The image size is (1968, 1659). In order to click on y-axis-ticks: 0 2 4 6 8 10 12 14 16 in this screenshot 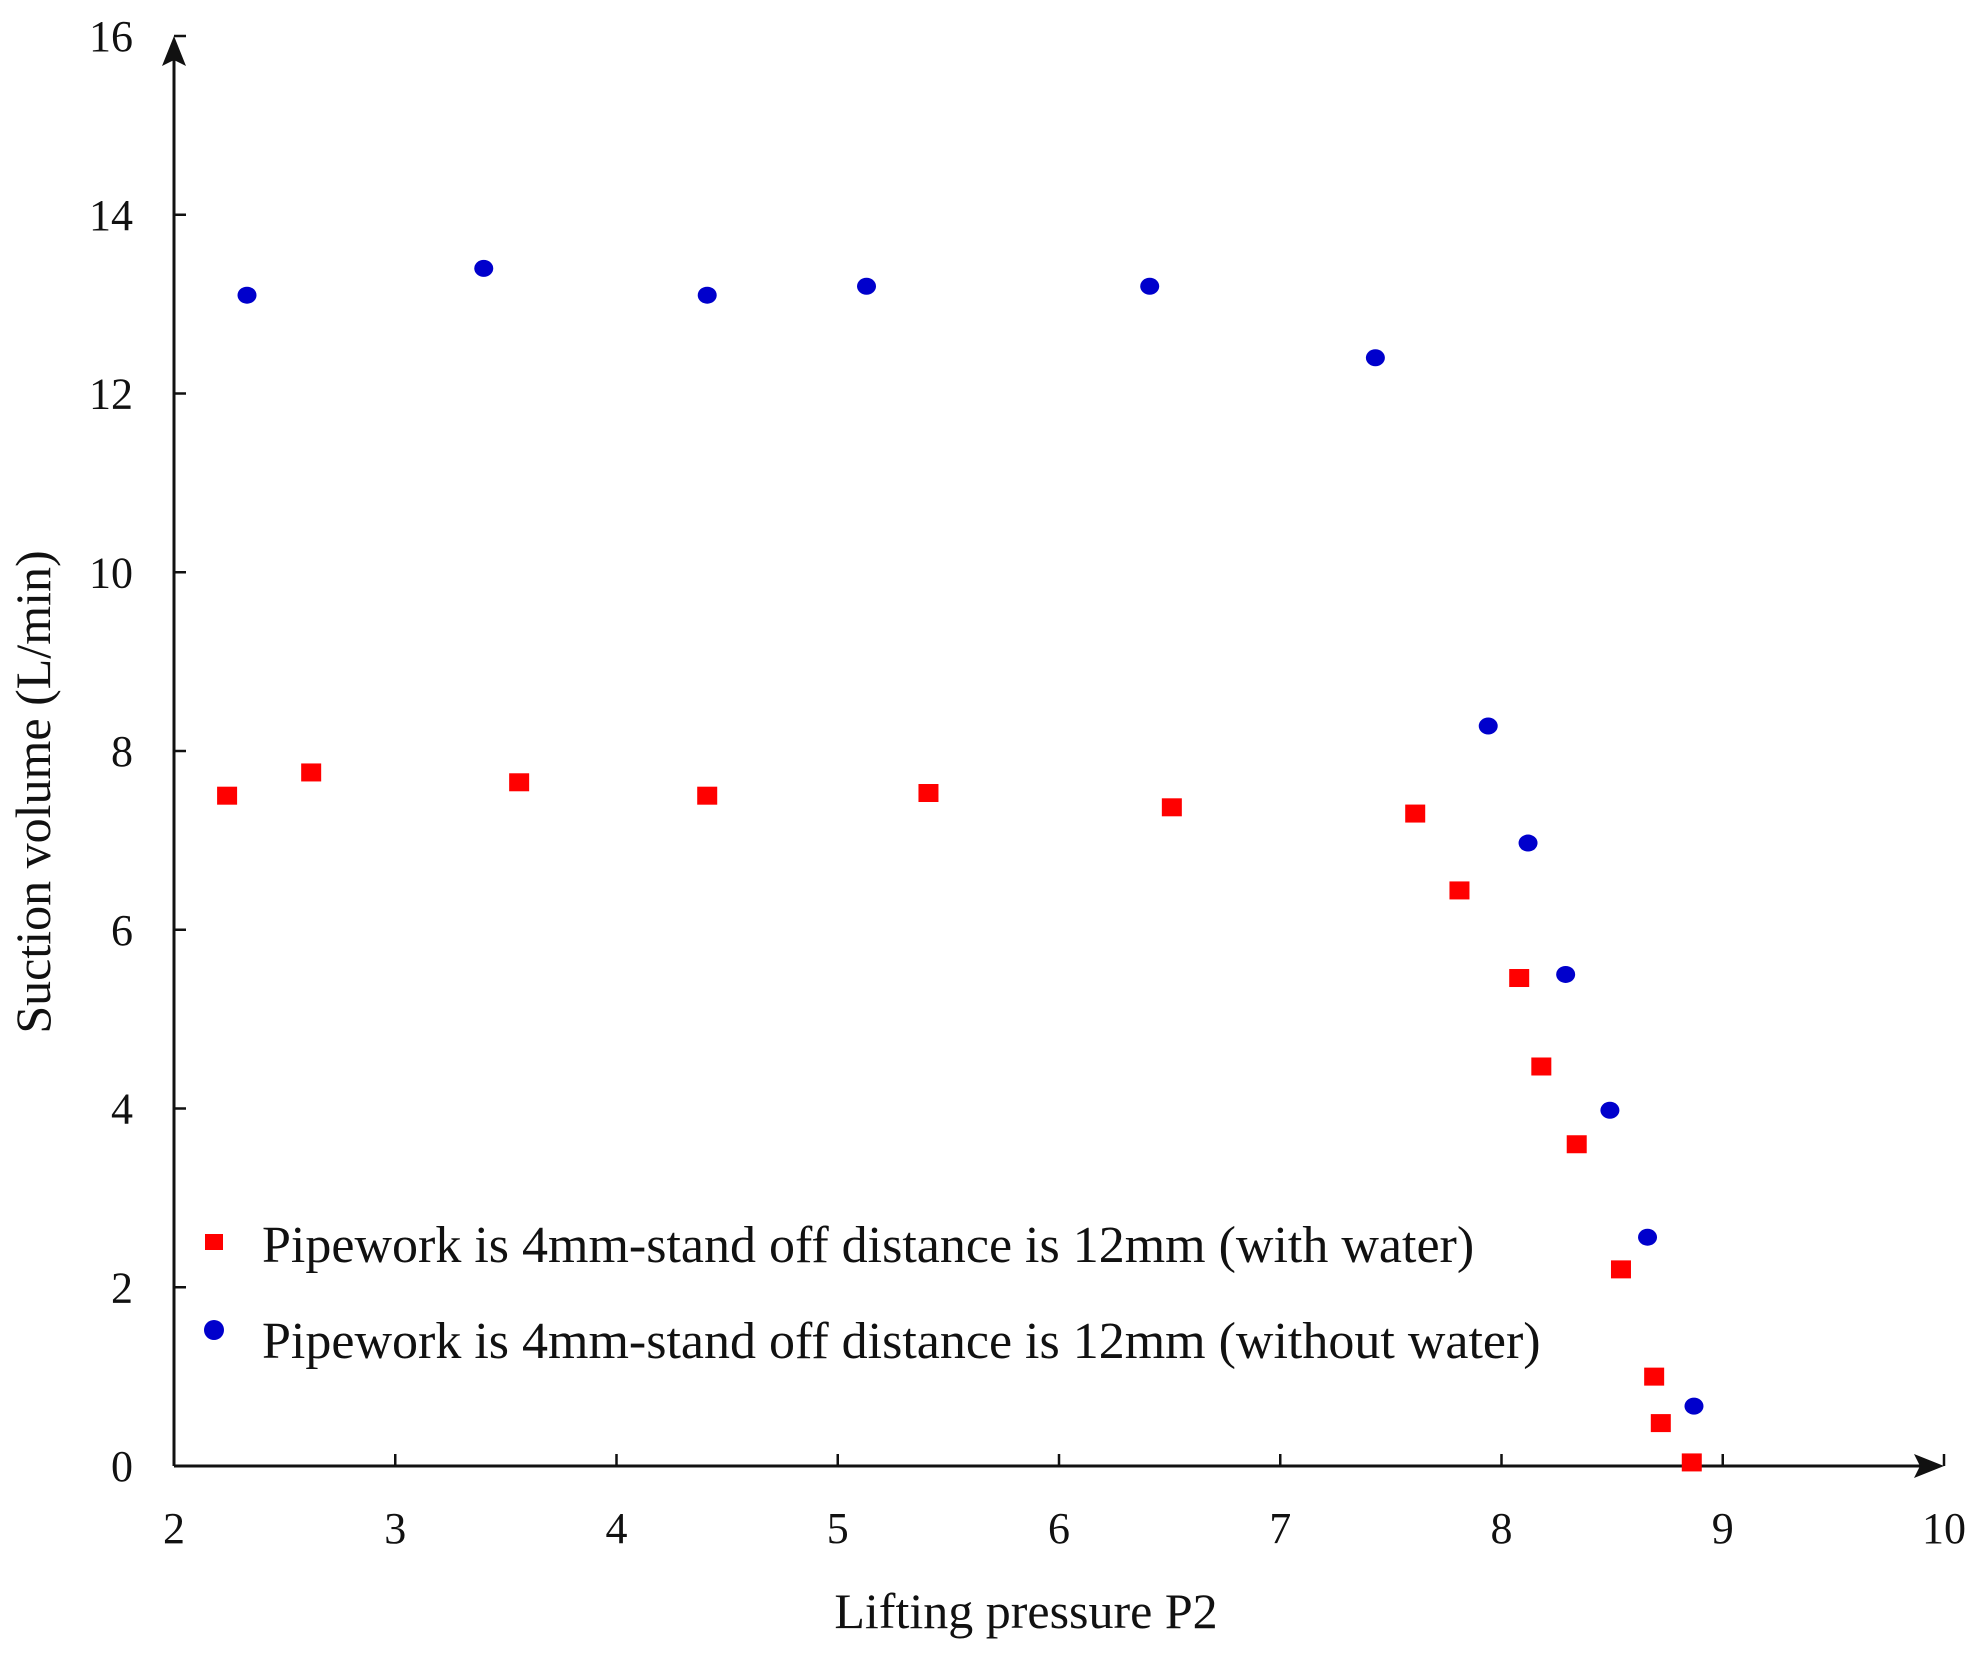, I will do `click(137, 751)`.